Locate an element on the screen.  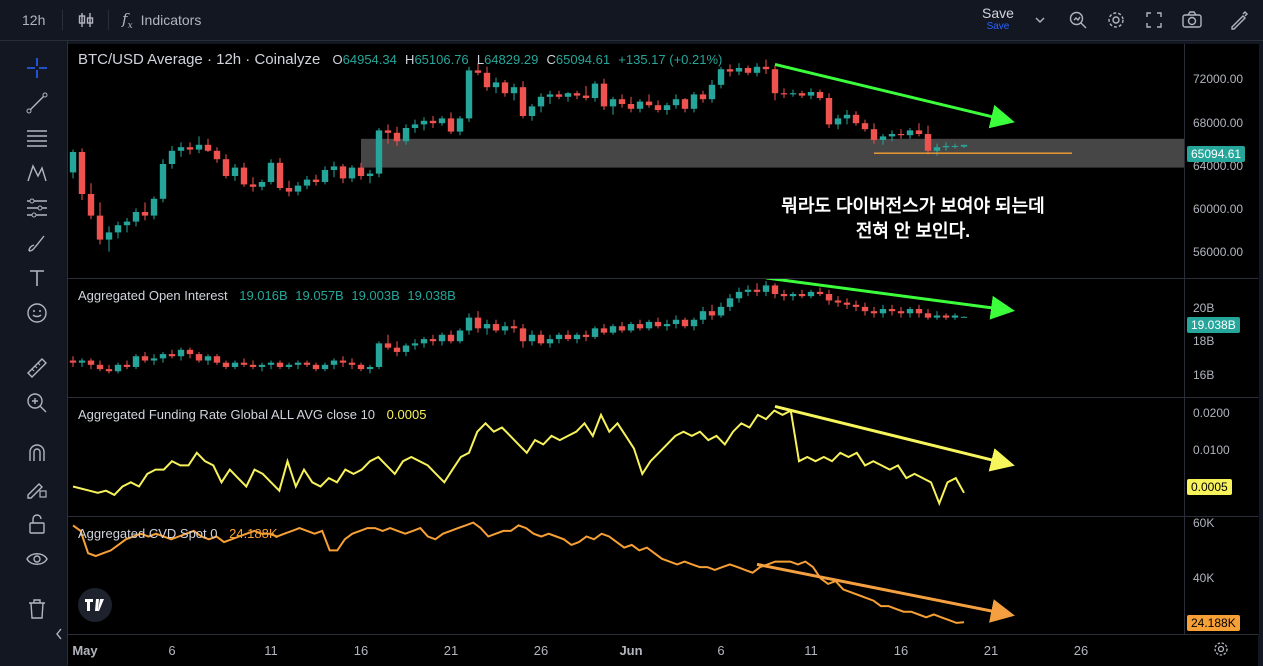
chevron-down-icon is located at coordinates (1040, 20).